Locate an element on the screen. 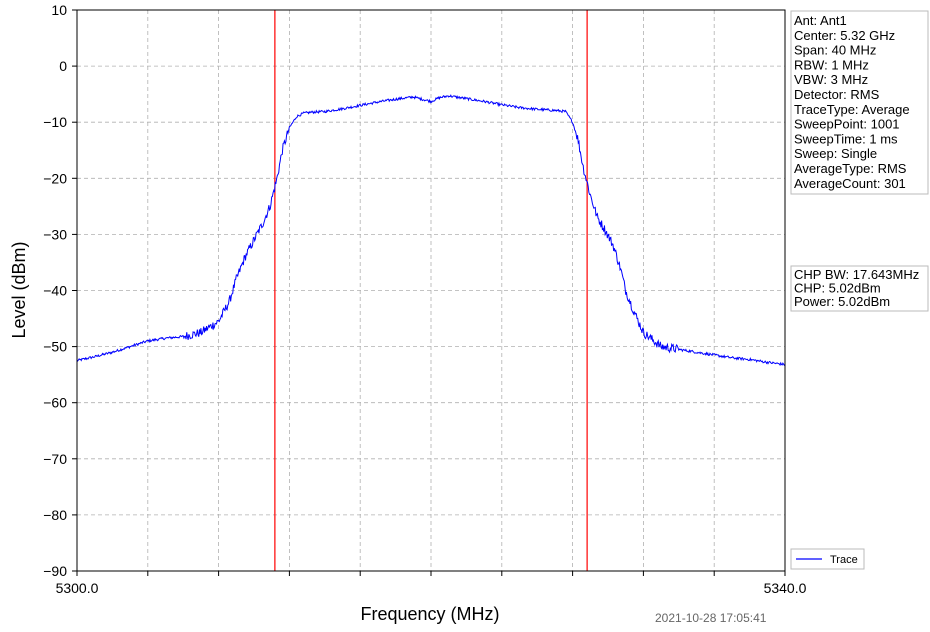  y-tick-label: 0 is located at coordinates (63, 66).